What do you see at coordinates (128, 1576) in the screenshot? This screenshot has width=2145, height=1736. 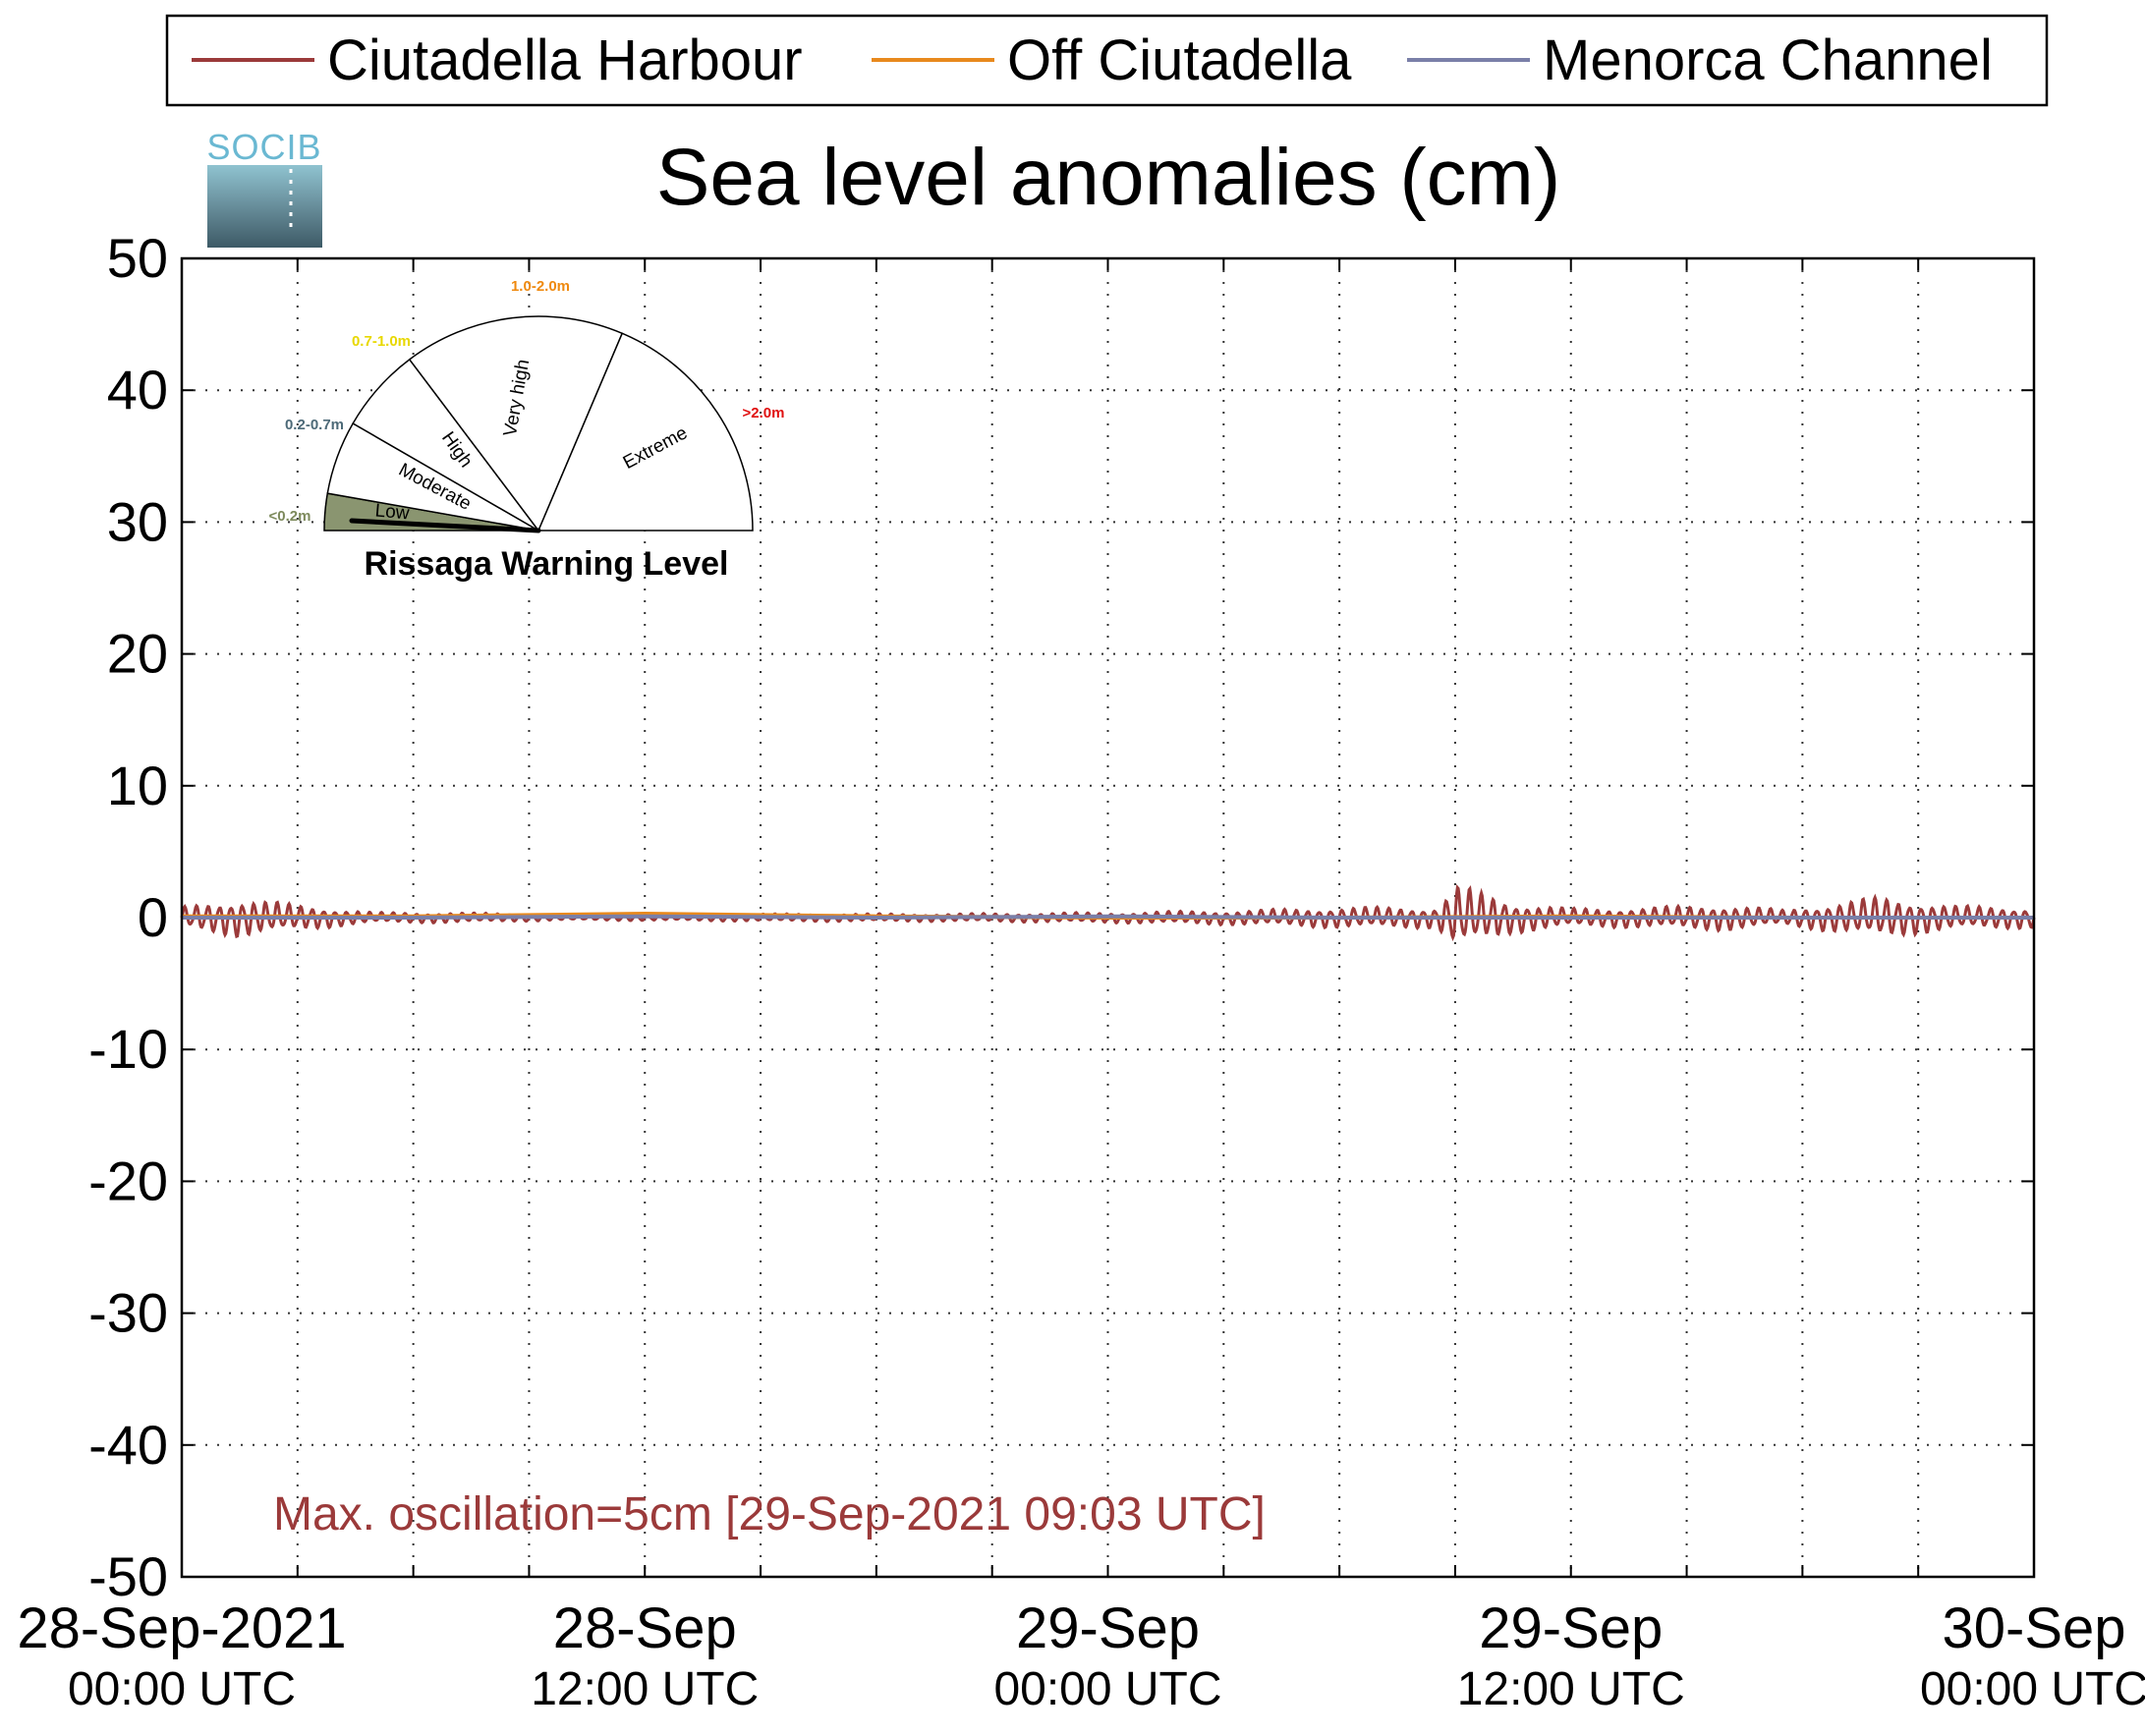 I see `y-tick-label: -50` at bounding box center [128, 1576].